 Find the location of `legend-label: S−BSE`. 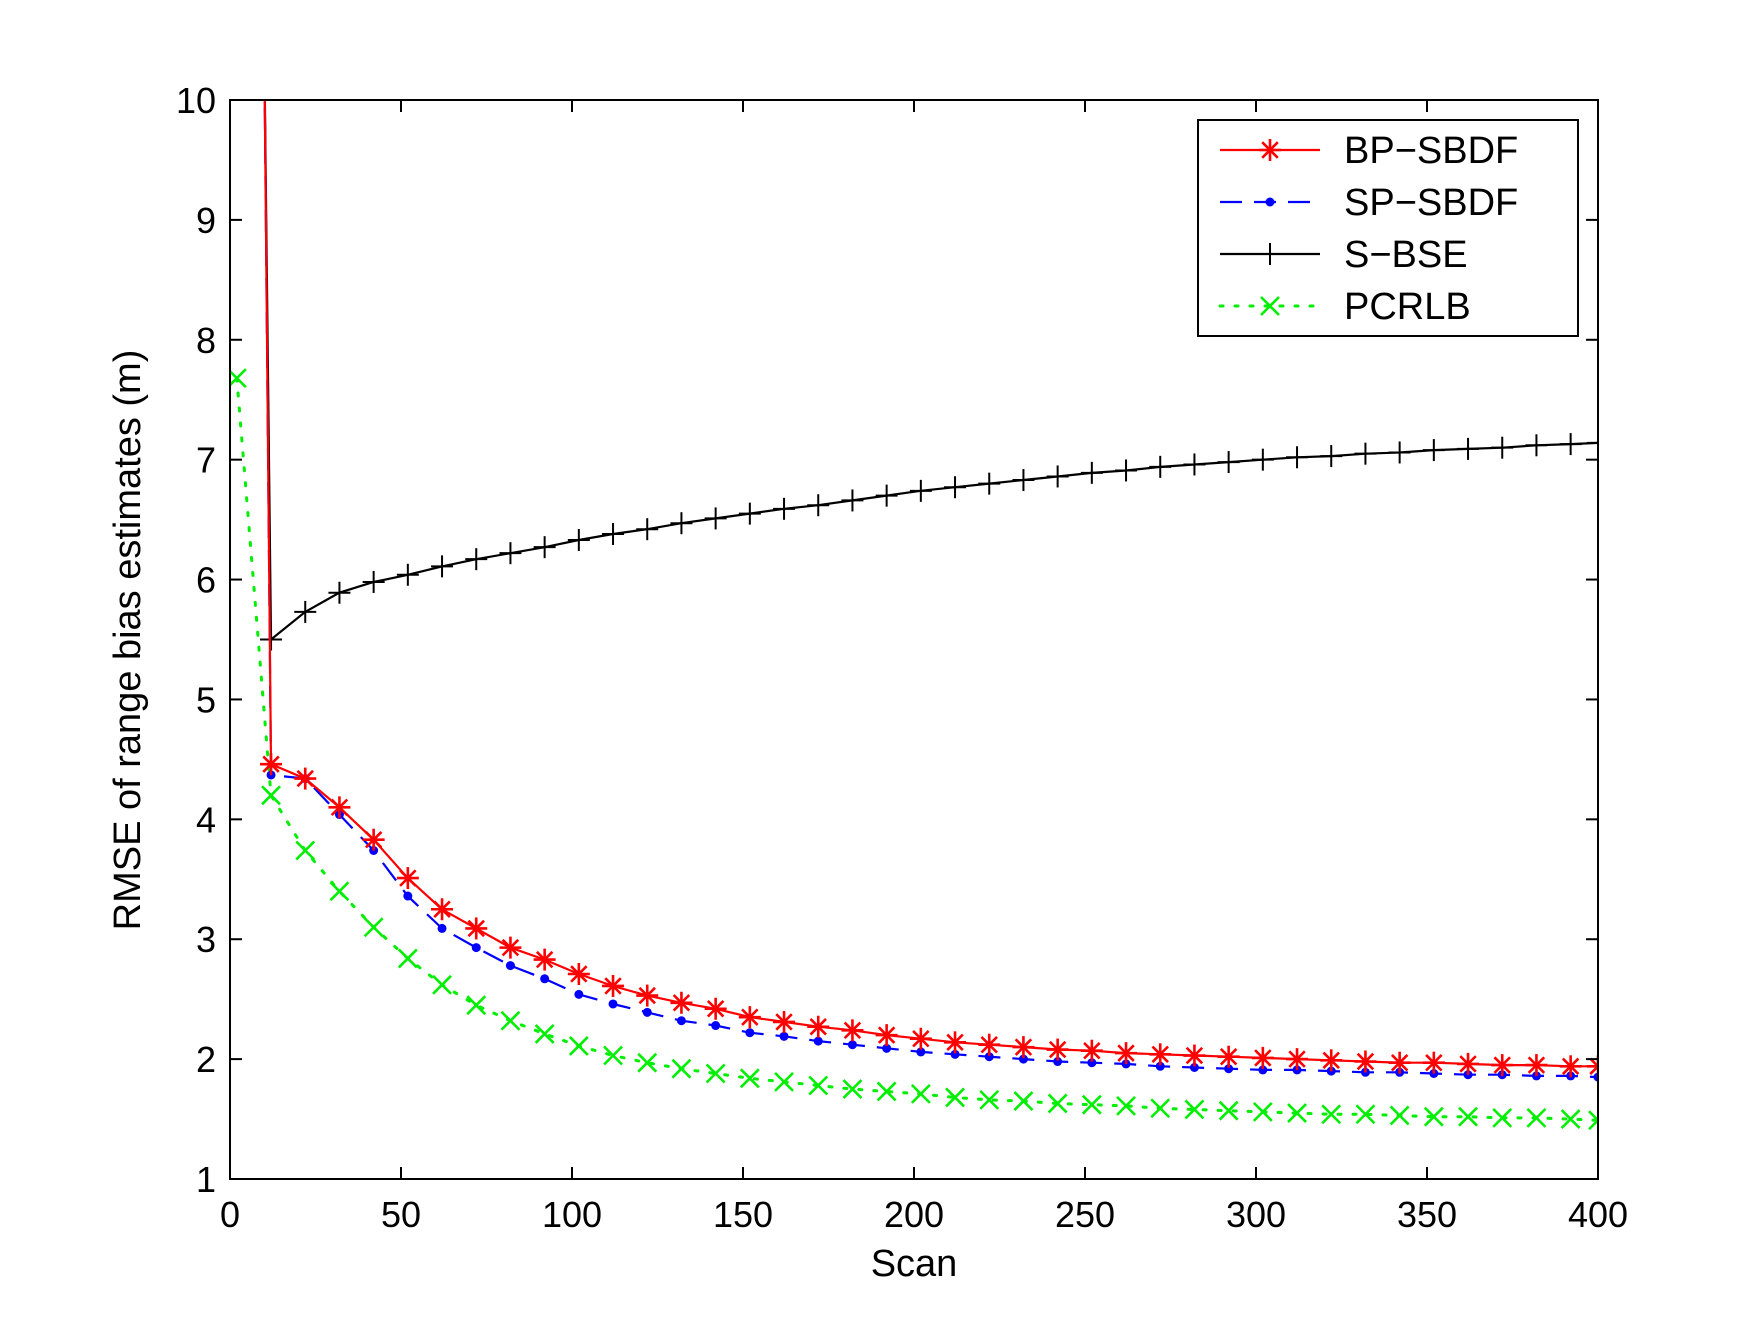

legend-label: S−BSE is located at coordinates (1406, 255).